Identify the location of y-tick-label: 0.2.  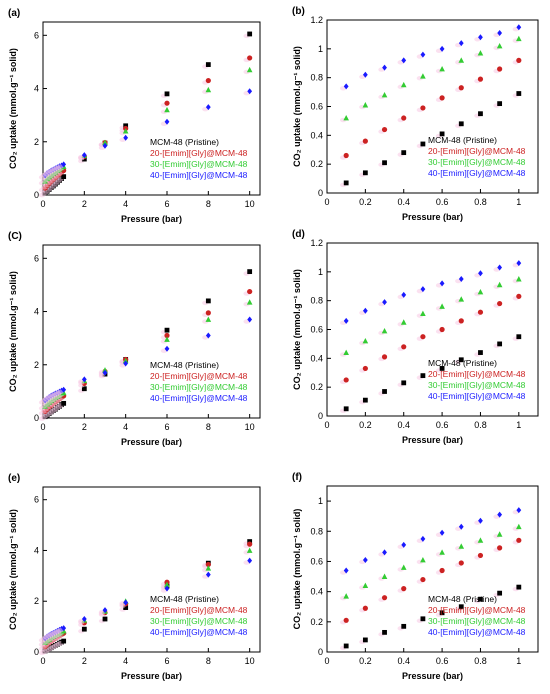
(316, 164).